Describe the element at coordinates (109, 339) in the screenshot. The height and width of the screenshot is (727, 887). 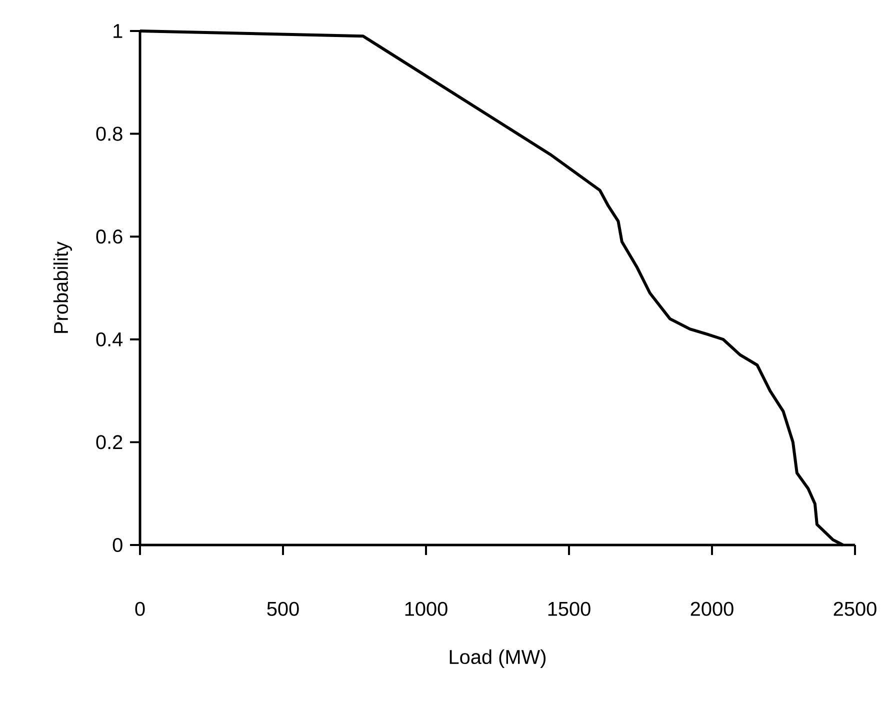
I see `y-tick-label: 0.4` at that location.